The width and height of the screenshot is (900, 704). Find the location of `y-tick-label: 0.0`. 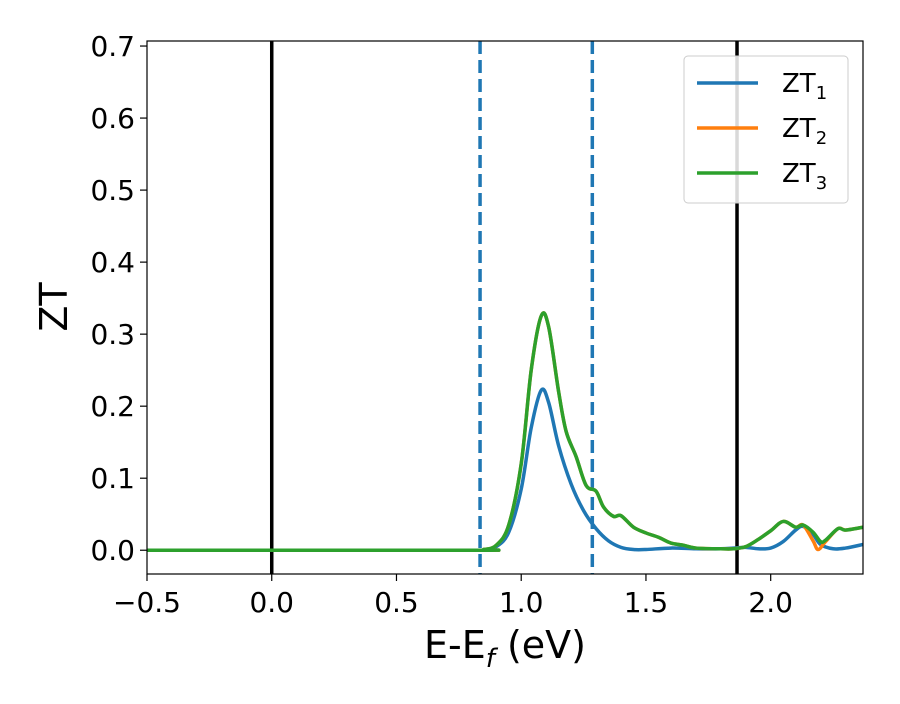

y-tick-label: 0.0 is located at coordinates (112, 550).